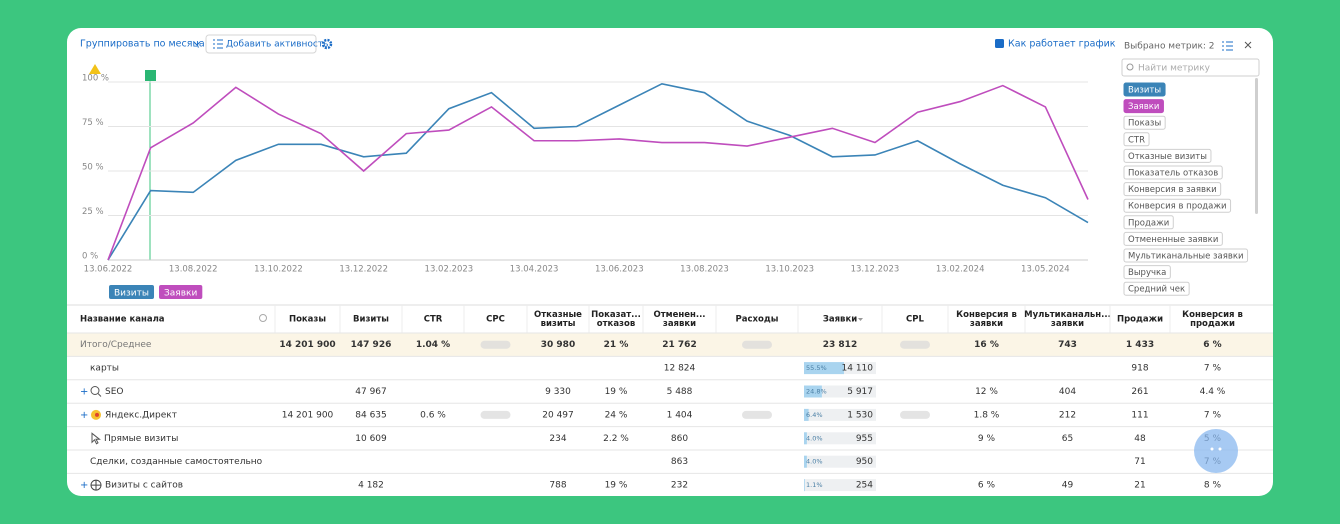 This screenshot has height=524, width=1340. I want to click on metric-search, so click(1190, 67).